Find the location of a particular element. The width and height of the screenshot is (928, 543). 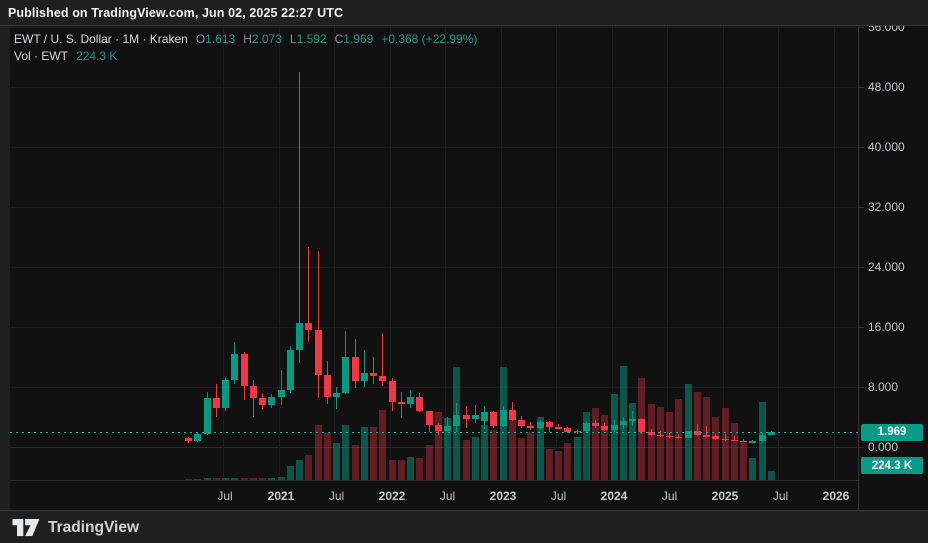

price-axis-label: 48.000 is located at coordinates (886, 86).